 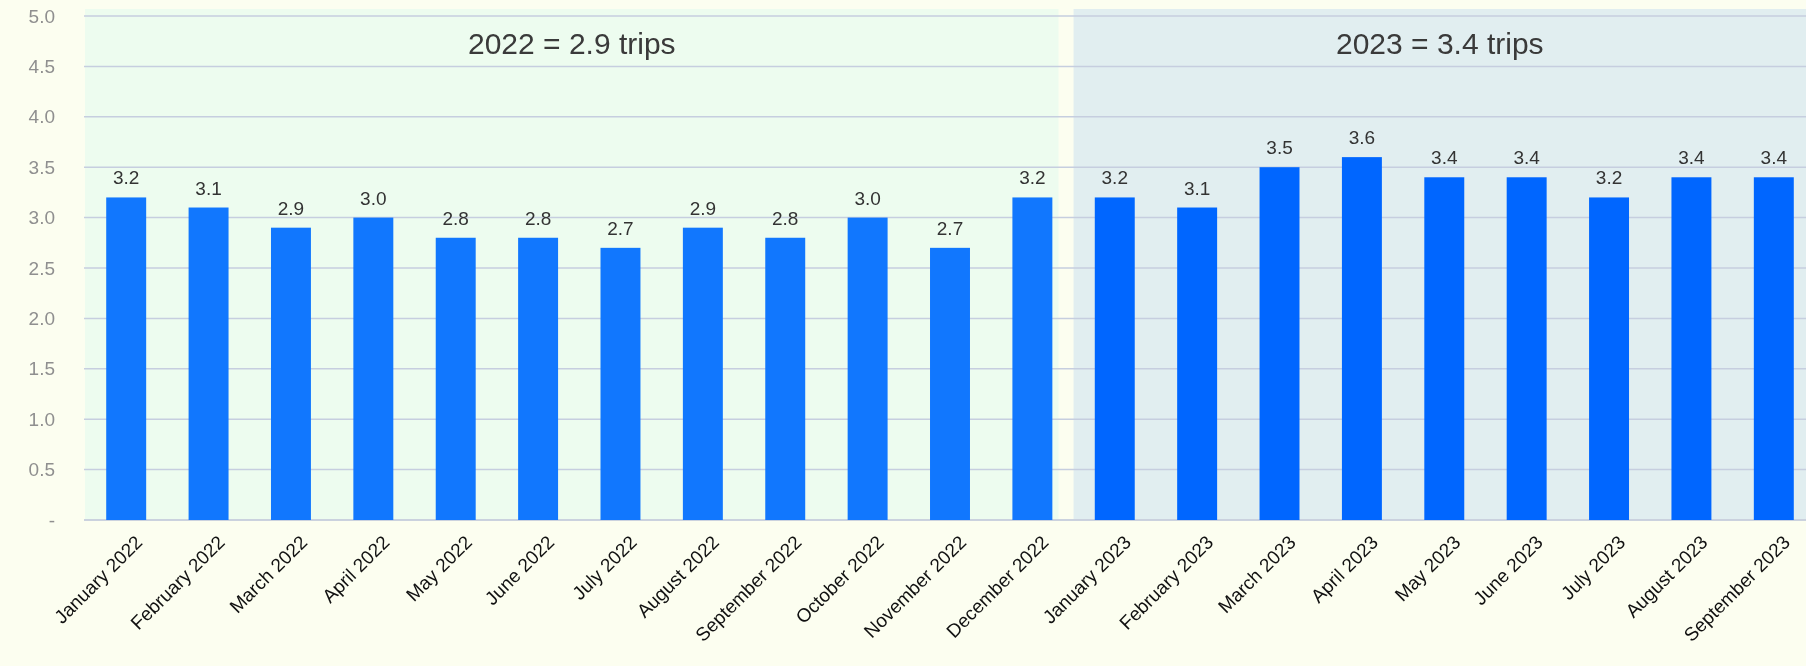 What do you see at coordinates (41, 419) in the screenshot?
I see `y-tick-label: 1.0` at bounding box center [41, 419].